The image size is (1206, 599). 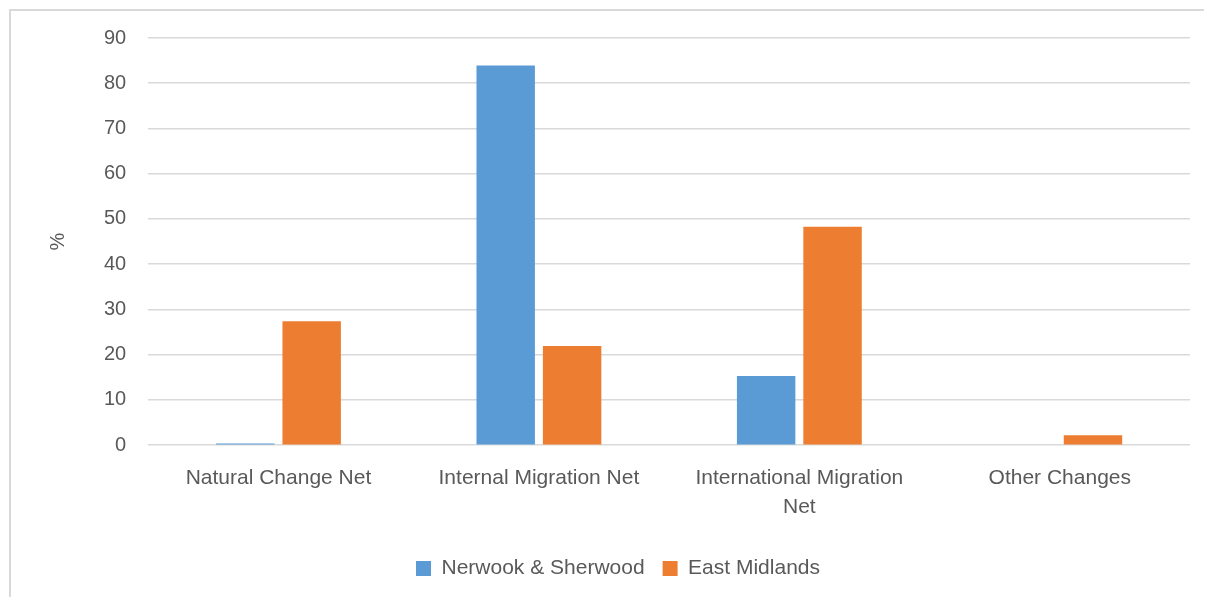 What do you see at coordinates (115, 81) in the screenshot?
I see `y-tick-label: 80` at bounding box center [115, 81].